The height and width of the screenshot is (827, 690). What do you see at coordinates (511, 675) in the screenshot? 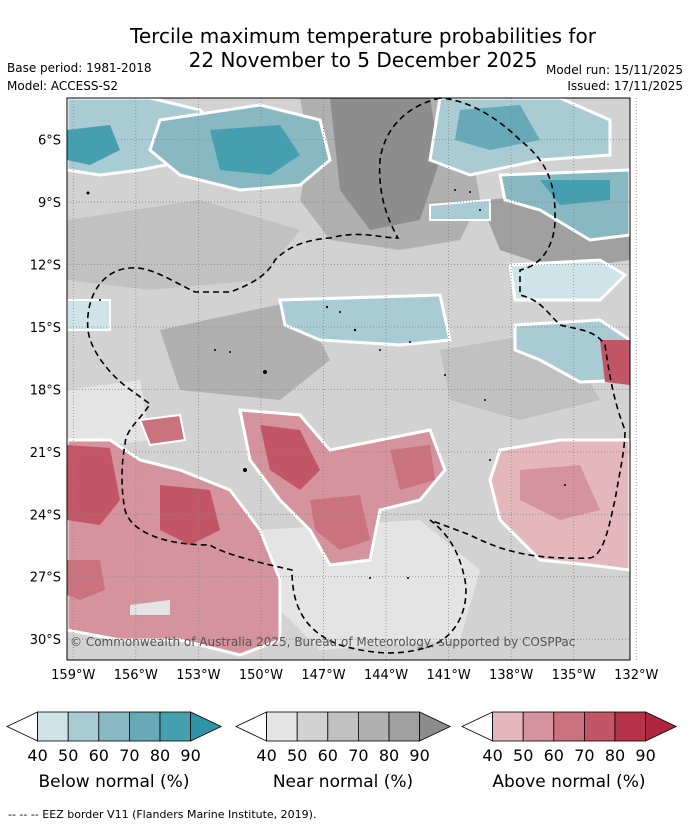
I see `lon-tick-label: 138°W` at bounding box center [511, 675].